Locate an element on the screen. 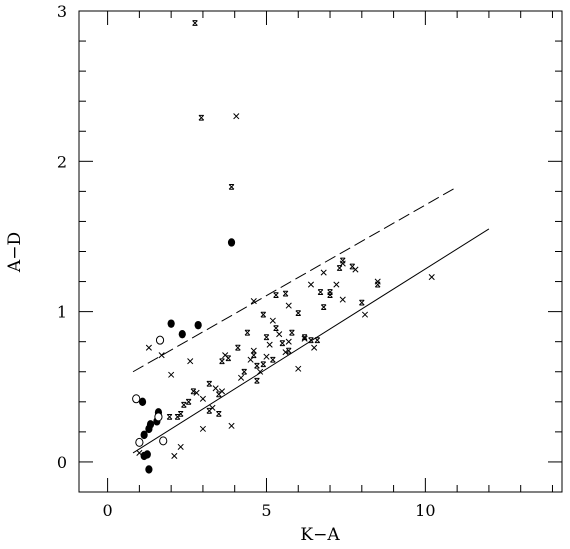 The image size is (570, 549). y-tick-label: 0 is located at coordinates (62, 462).